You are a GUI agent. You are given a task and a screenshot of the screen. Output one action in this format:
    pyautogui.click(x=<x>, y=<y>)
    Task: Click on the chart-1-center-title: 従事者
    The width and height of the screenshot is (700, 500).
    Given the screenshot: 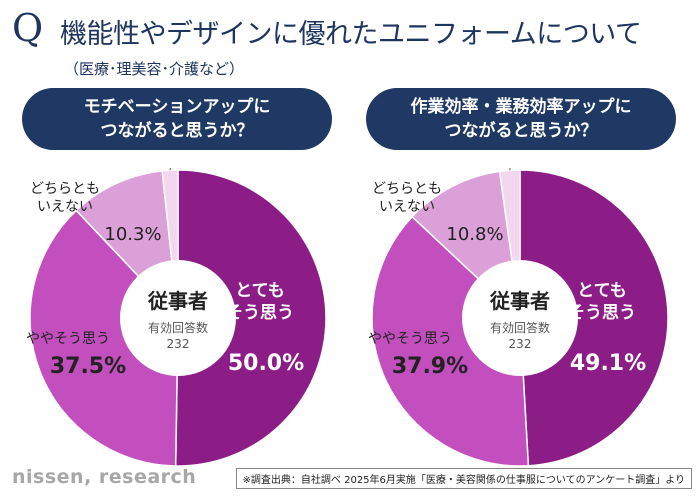 What is the action you would take?
    pyautogui.click(x=177, y=301)
    